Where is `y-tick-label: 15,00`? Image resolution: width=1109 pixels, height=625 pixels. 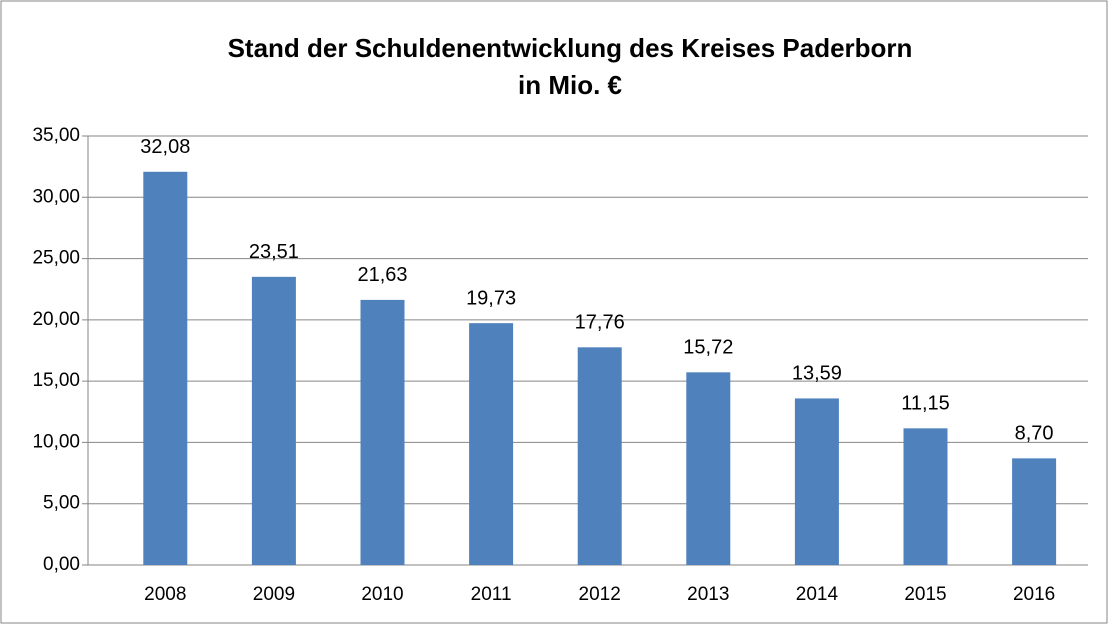 y-tick-label: 15,00 is located at coordinates (56, 380).